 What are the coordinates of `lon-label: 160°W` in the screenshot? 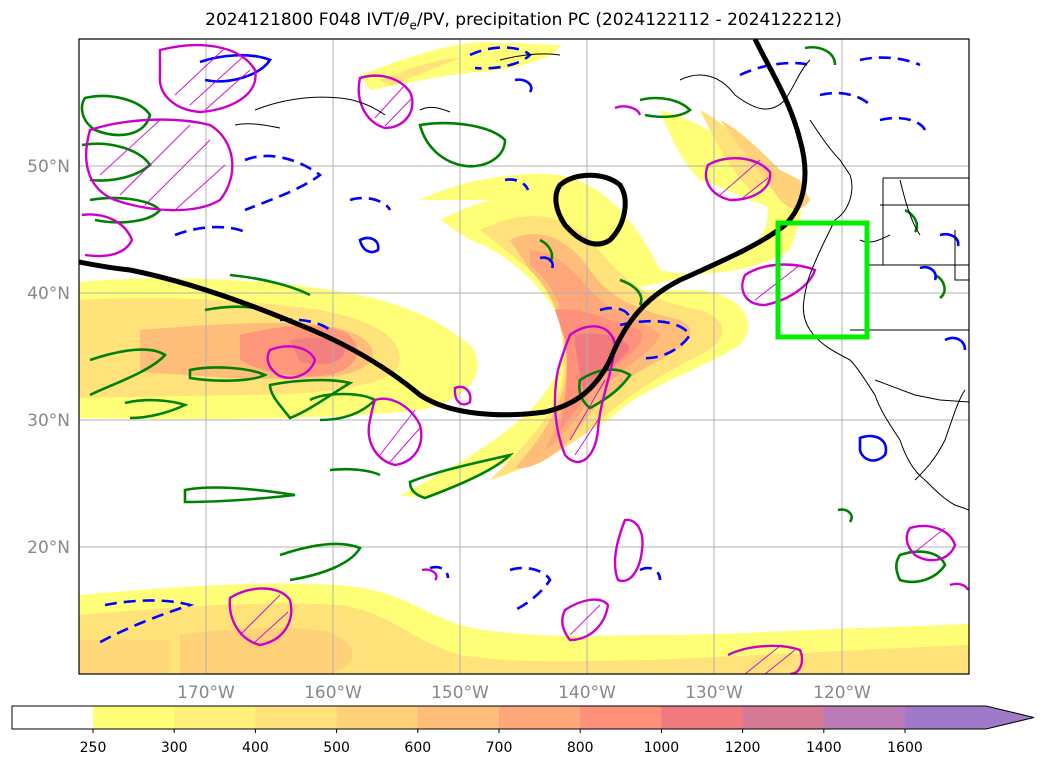 It's located at (333, 693).